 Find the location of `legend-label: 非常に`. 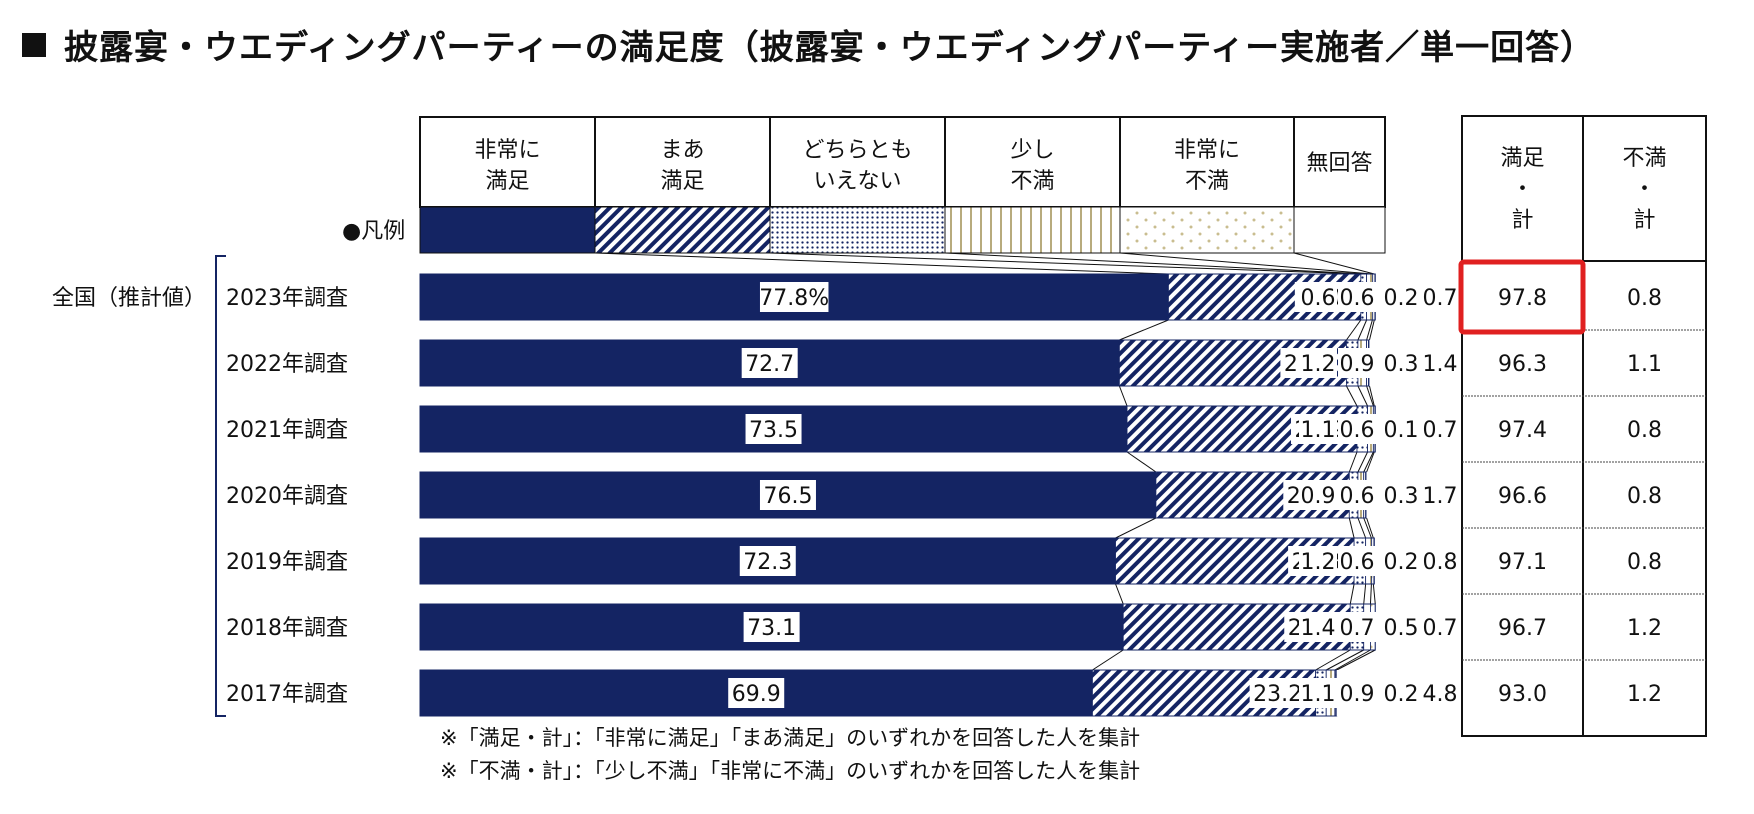

legend-label: 非常に is located at coordinates (1207, 150).